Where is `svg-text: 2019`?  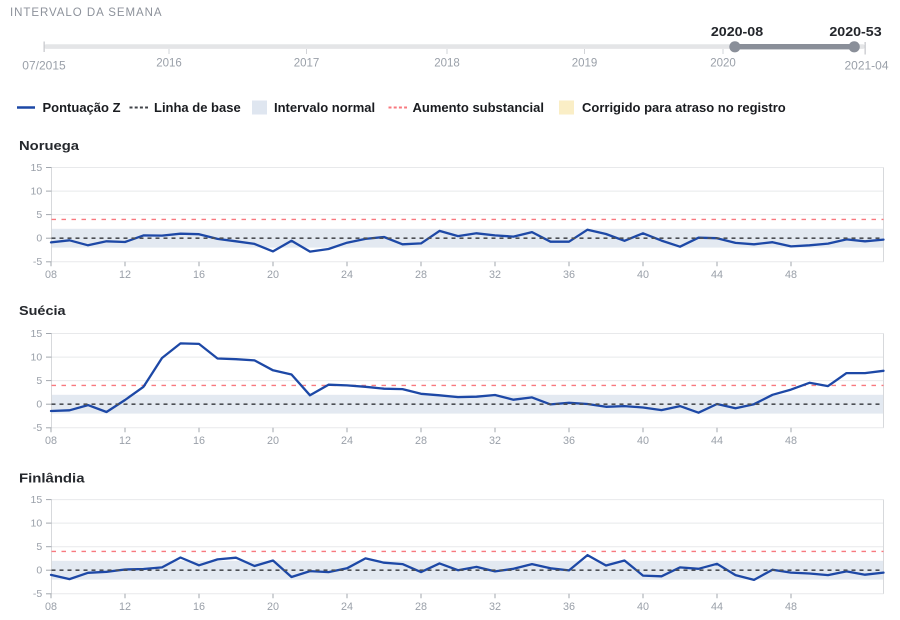 svg-text: 2019 is located at coordinates (585, 64).